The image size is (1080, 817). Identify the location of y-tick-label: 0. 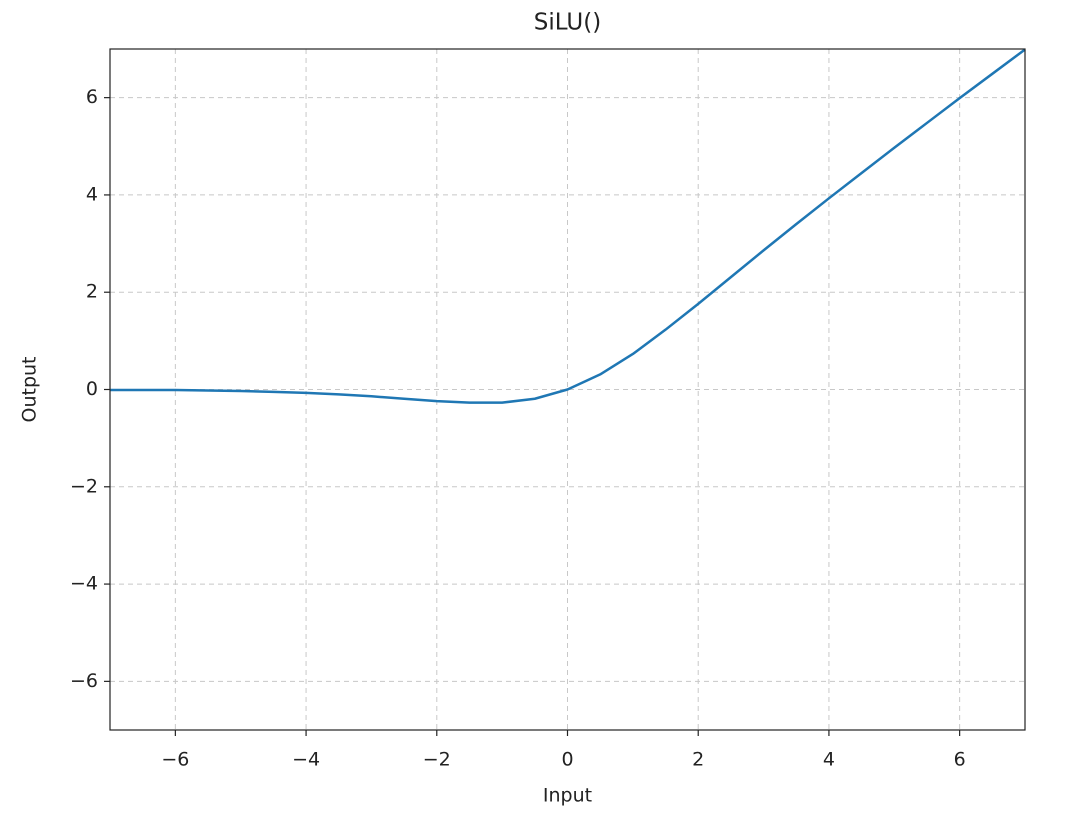
(92, 389).